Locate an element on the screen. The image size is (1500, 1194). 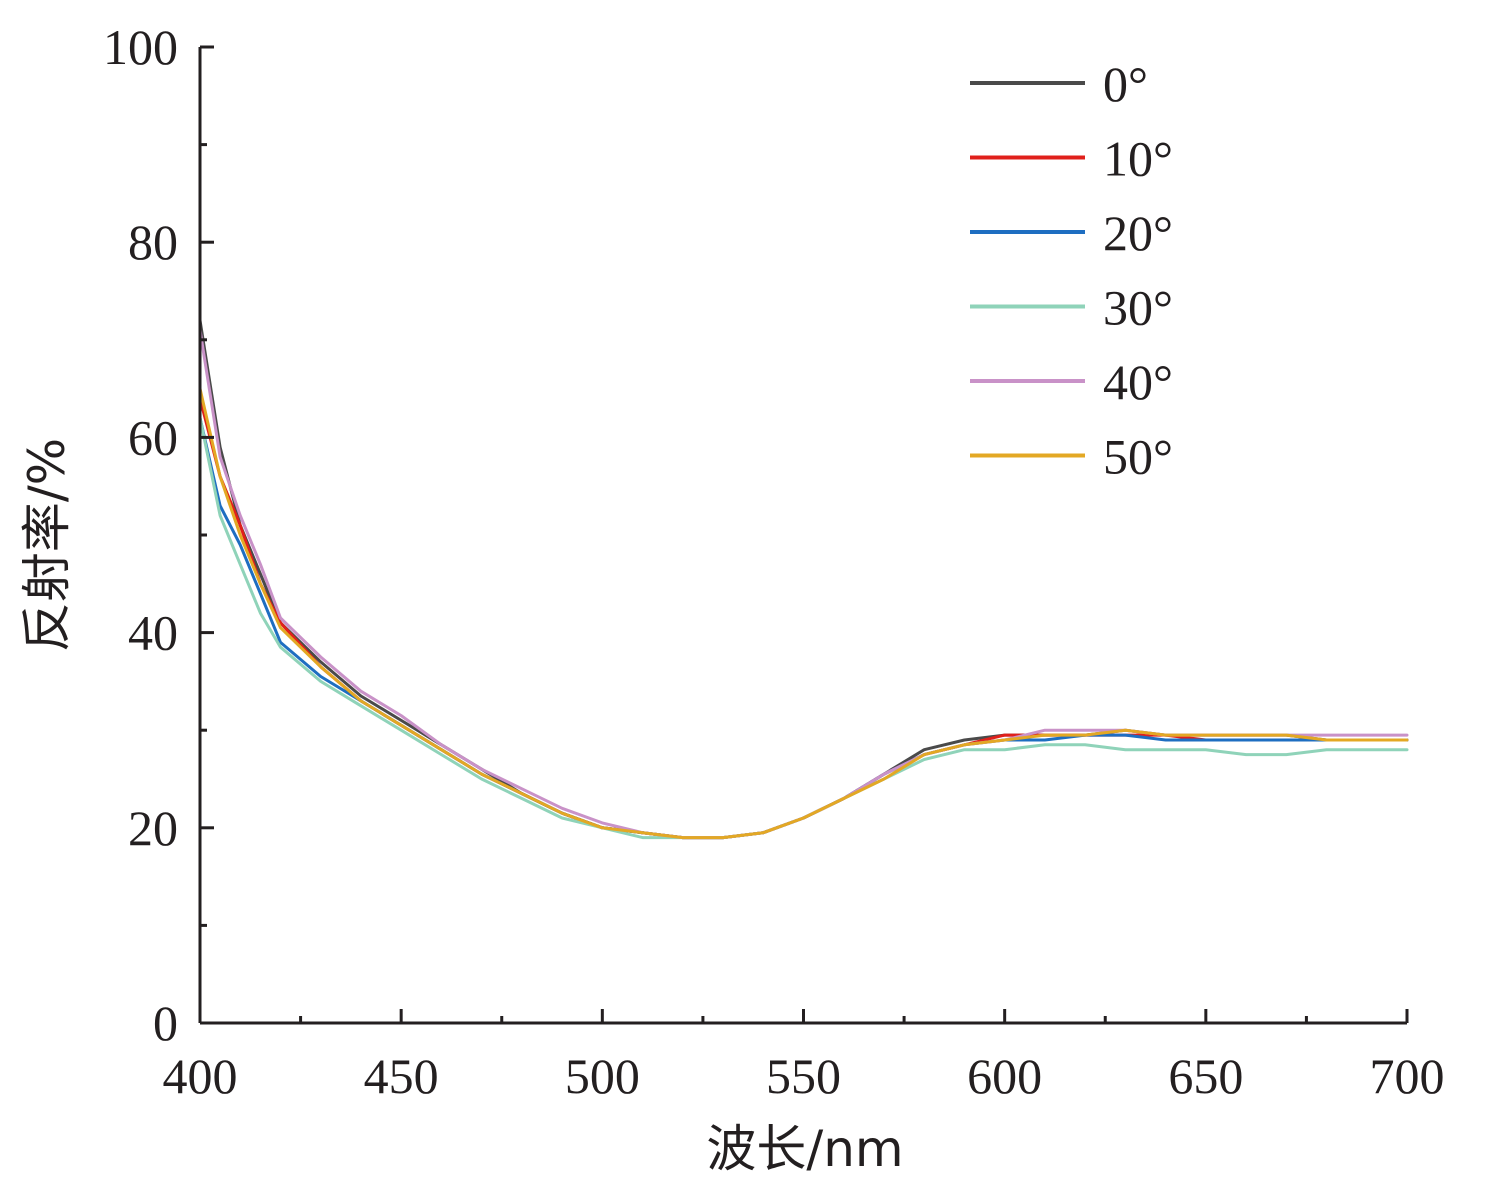
x-tick-label: 650 is located at coordinates (1205, 1076).